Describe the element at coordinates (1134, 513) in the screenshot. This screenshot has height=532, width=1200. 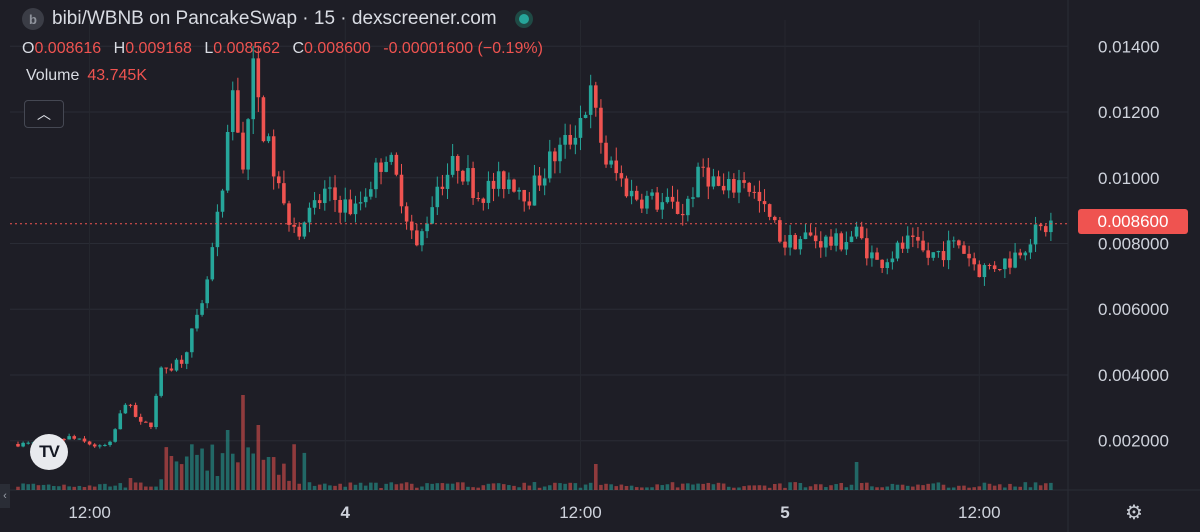
I see `settings-gear-icon: ⚙` at that location.